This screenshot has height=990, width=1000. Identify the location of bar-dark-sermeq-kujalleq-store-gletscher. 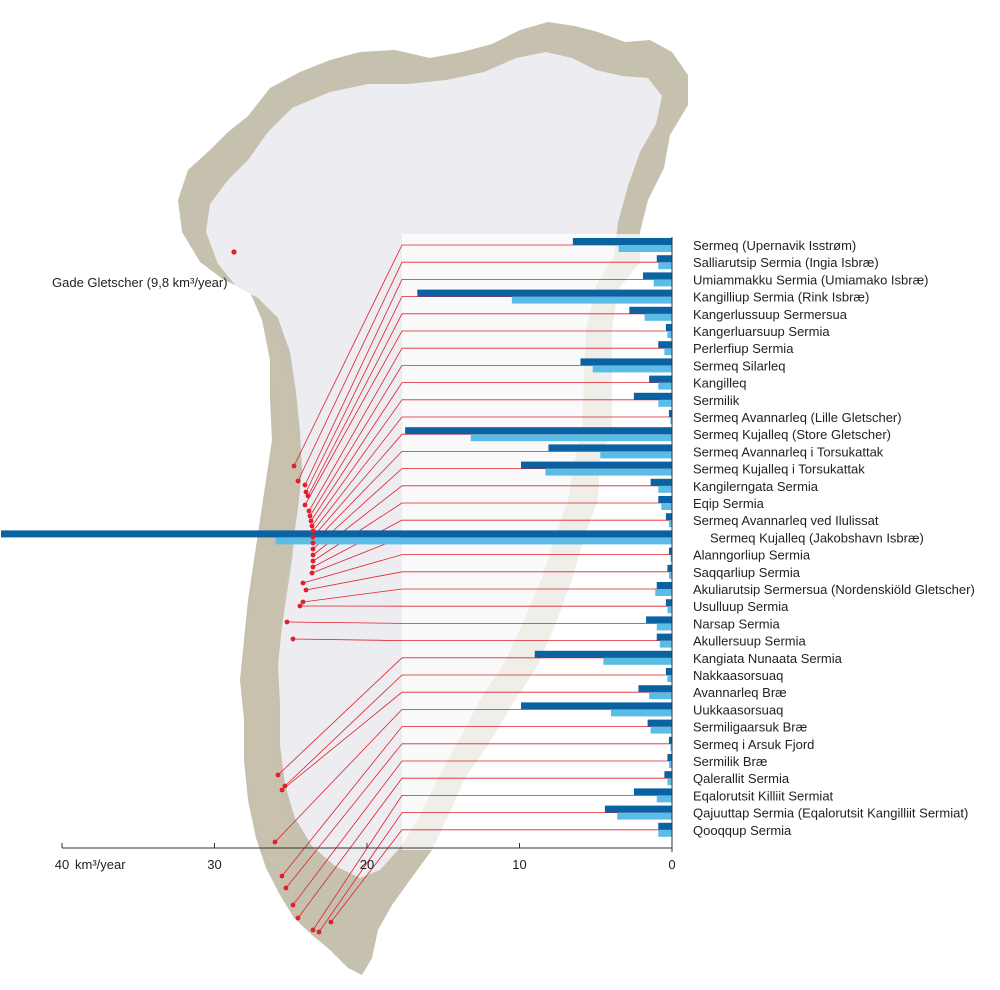
(538, 431).